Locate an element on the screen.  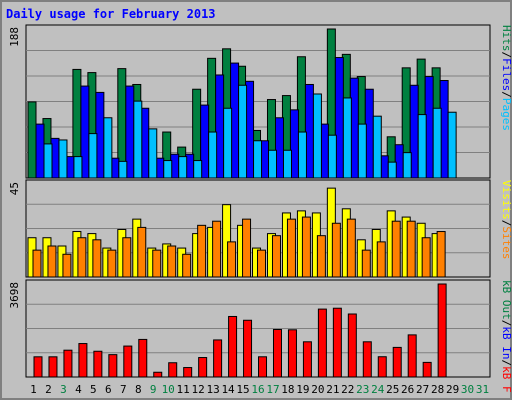
legend-kb-outlabel: kB Out is located at coordinates (506, 300).